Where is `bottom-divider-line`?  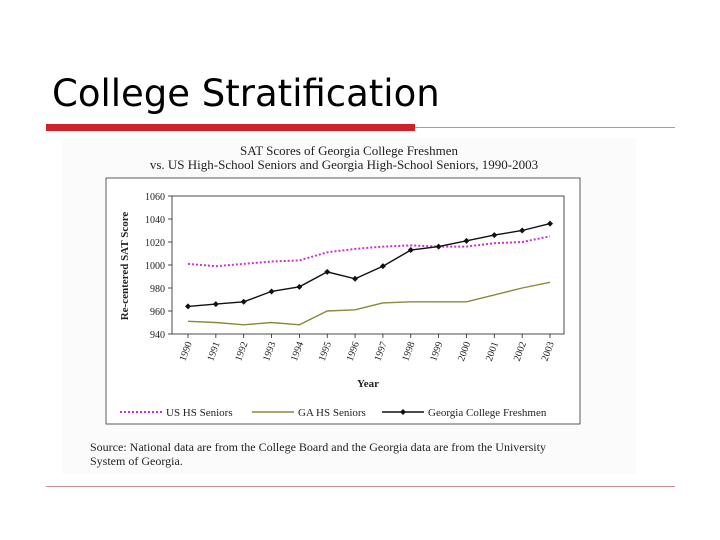
bottom-divider-line is located at coordinates (360, 486).